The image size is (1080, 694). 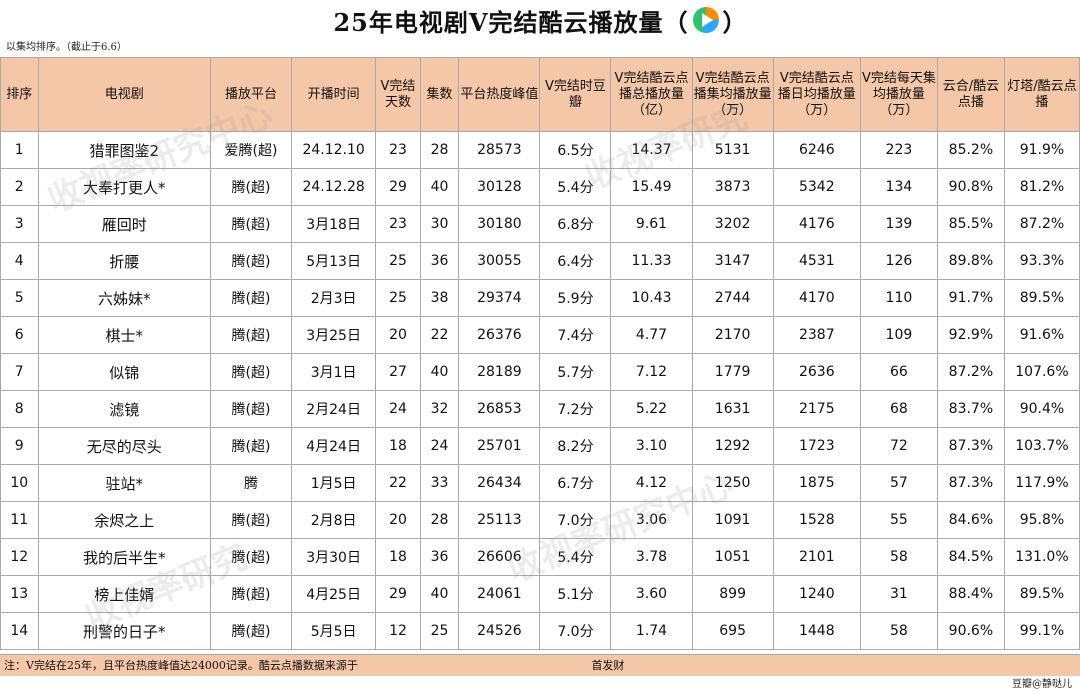 What do you see at coordinates (732, 594) in the screenshot?
I see `table-cell: 899` at bounding box center [732, 594].